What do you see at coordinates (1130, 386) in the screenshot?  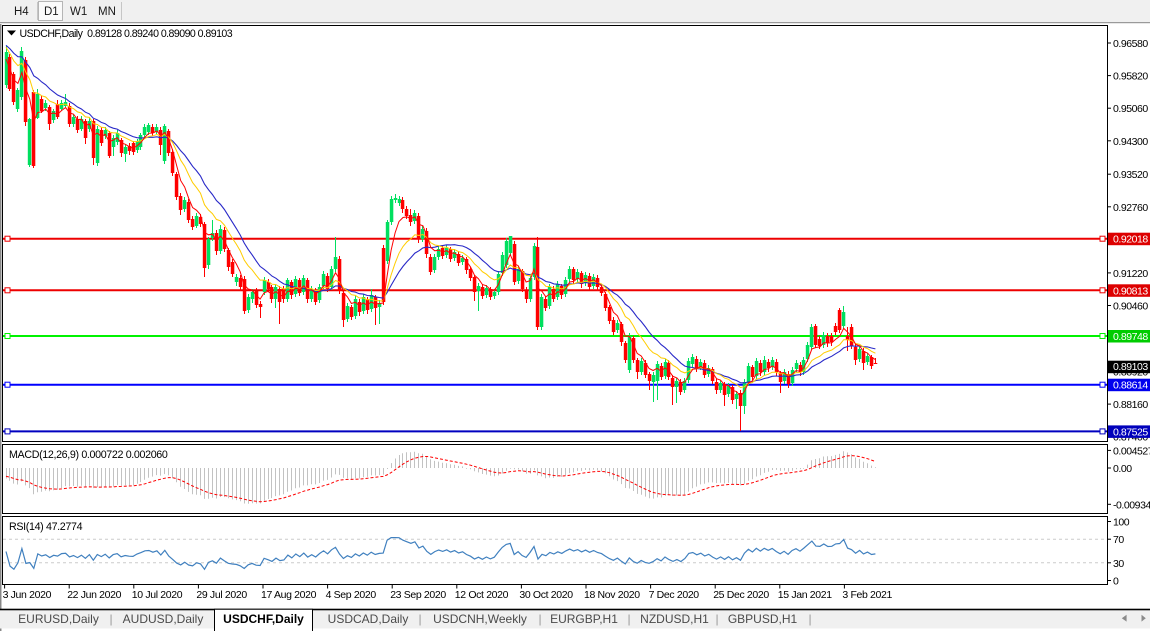 I see `svg-text: 0.88614` at bounding box center [1130, 386].